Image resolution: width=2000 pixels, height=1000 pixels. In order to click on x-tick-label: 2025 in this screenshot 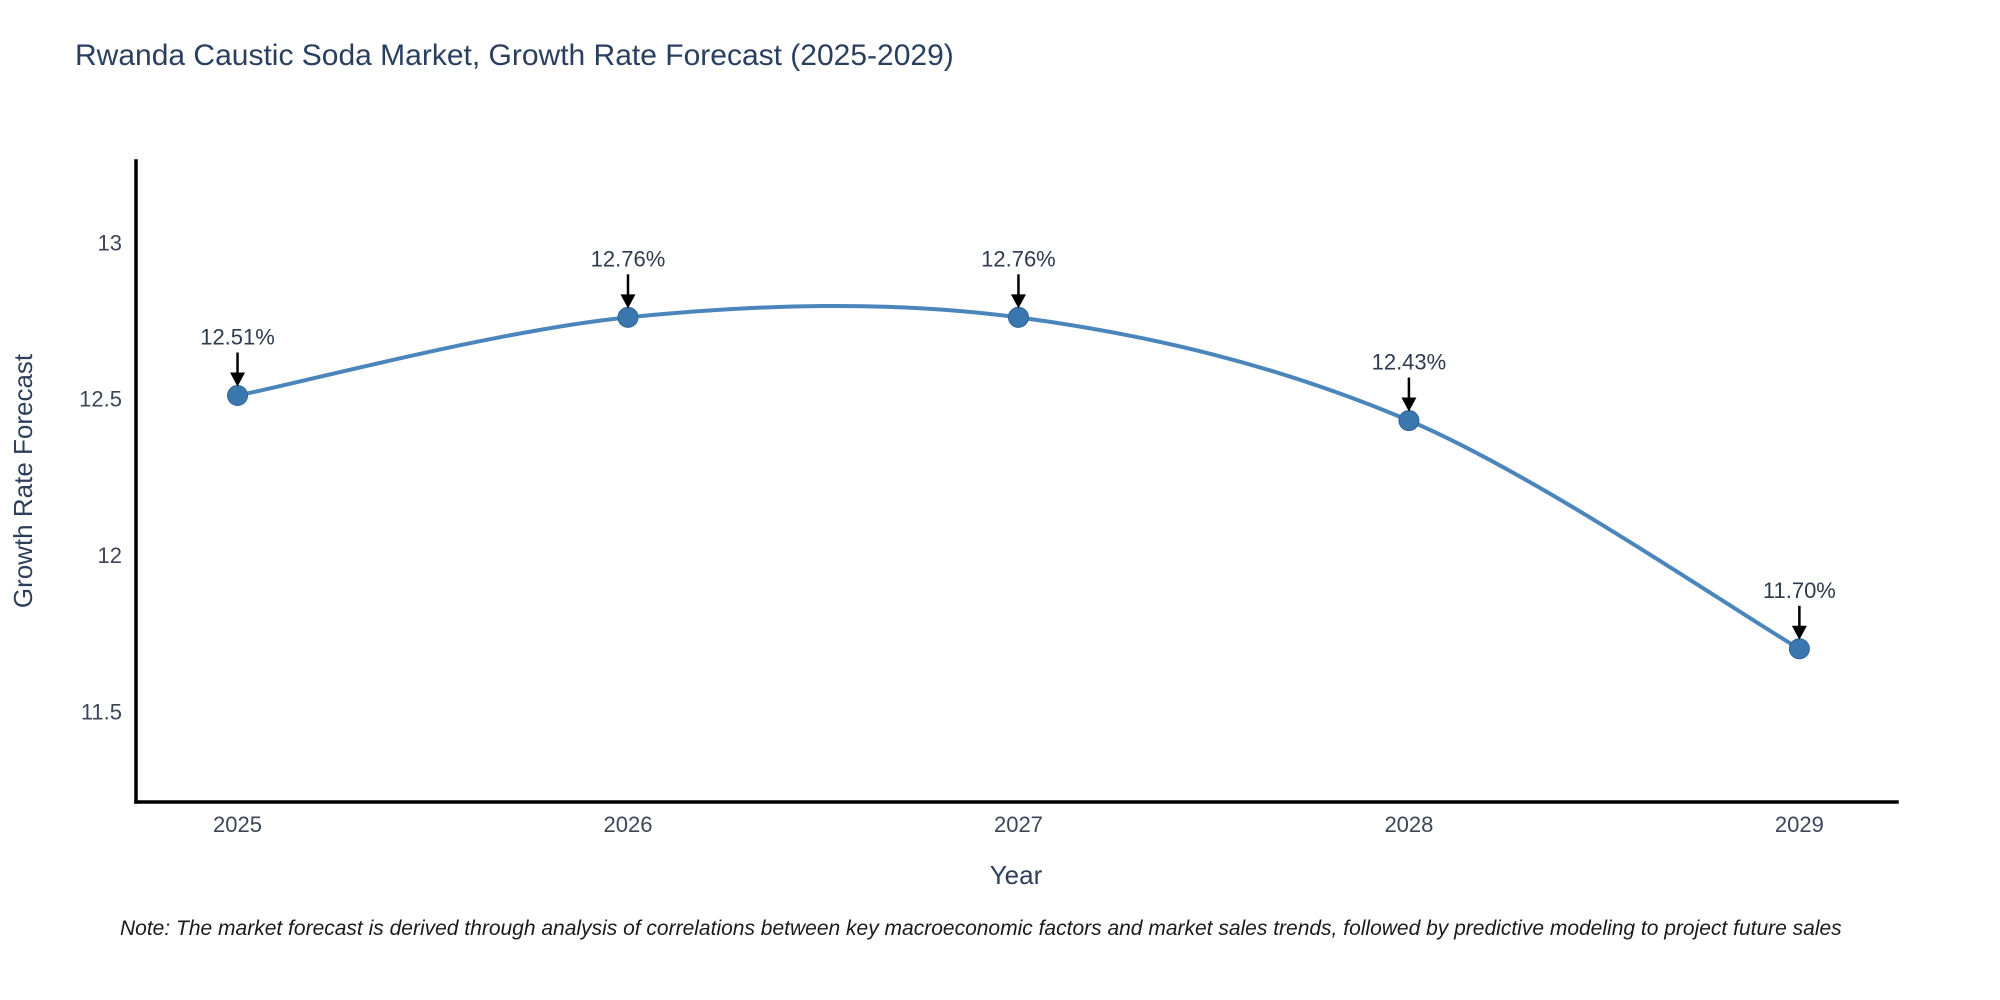, I will do `click(237, 824)`.